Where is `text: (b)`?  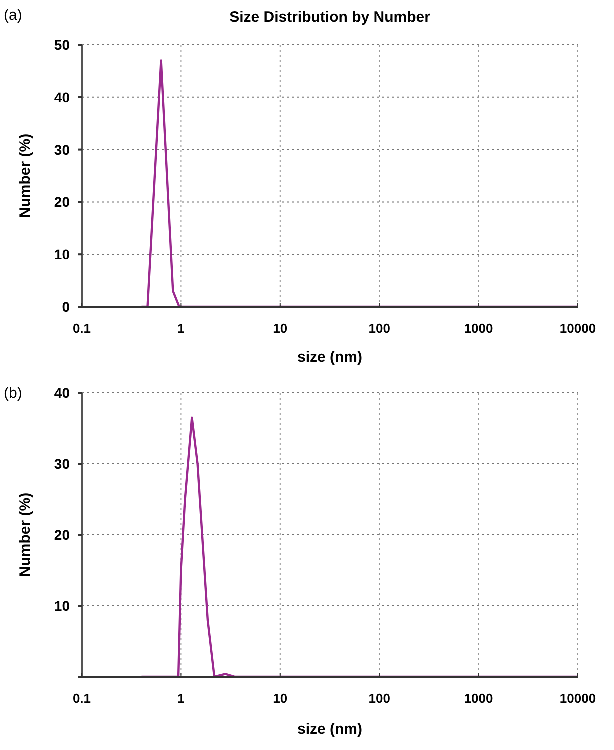
text: (b) is located at coordinates (13, 393).